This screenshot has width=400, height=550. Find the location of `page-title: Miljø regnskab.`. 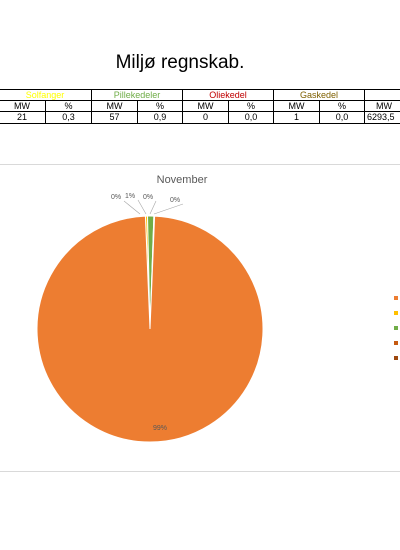

page-title: Miljø regnskab. is located at coordinates (180, 62).